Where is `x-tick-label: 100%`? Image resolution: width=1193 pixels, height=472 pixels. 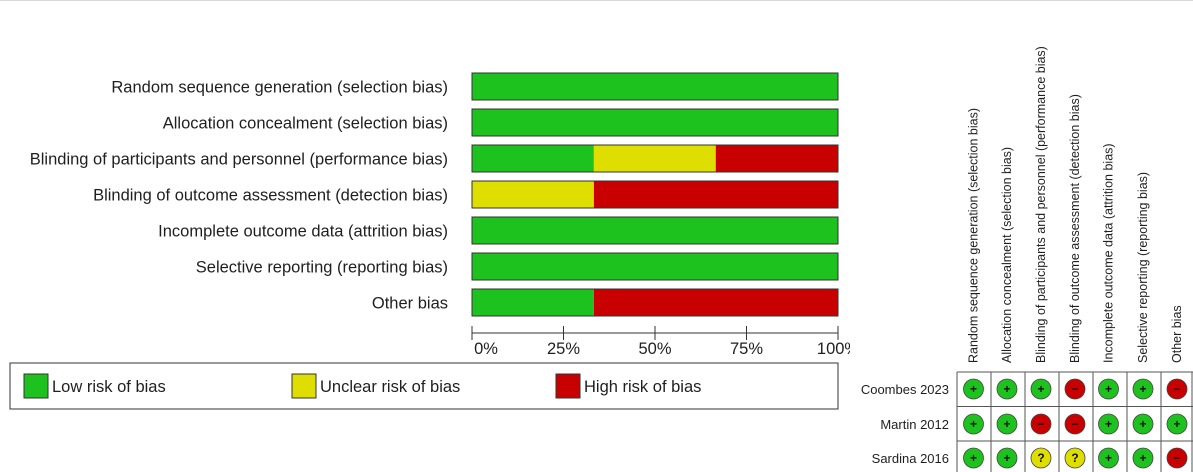 x-tick-label: 100% is located at coordinates (833, 349).